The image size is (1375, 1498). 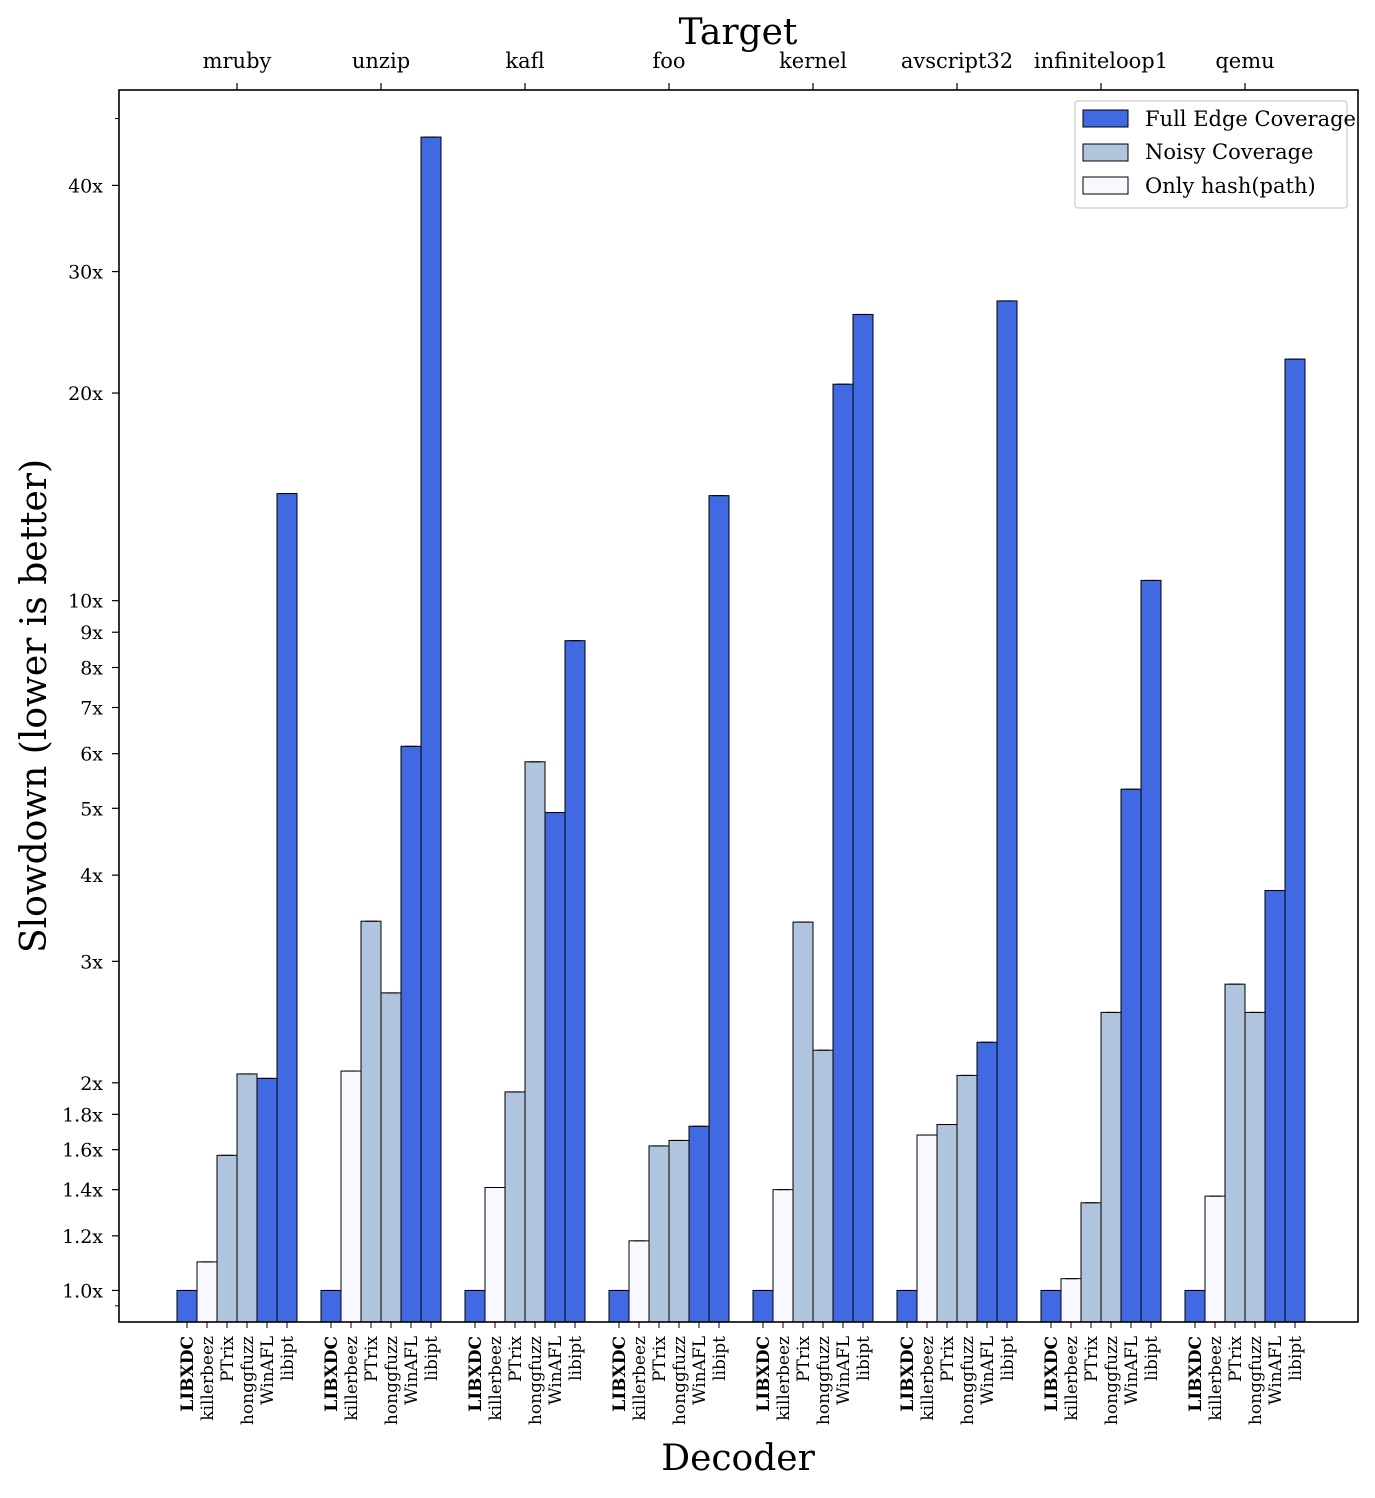 What do you see at coordinates (475, 1306) in the screenshot?
I see `bar-kafl-LIBXDC` at bounding box center [475, 1306].